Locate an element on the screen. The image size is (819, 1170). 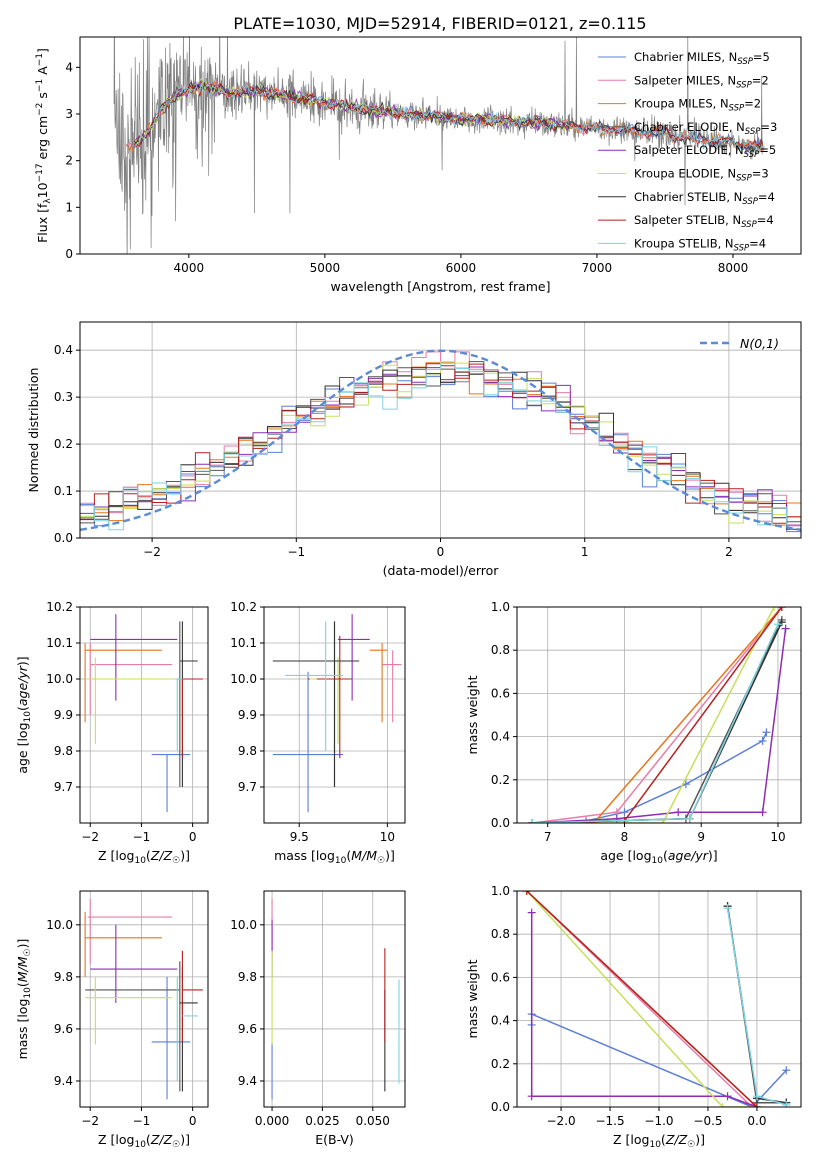
y-tick-label: 10.2 is located at coordinates (243, 607).